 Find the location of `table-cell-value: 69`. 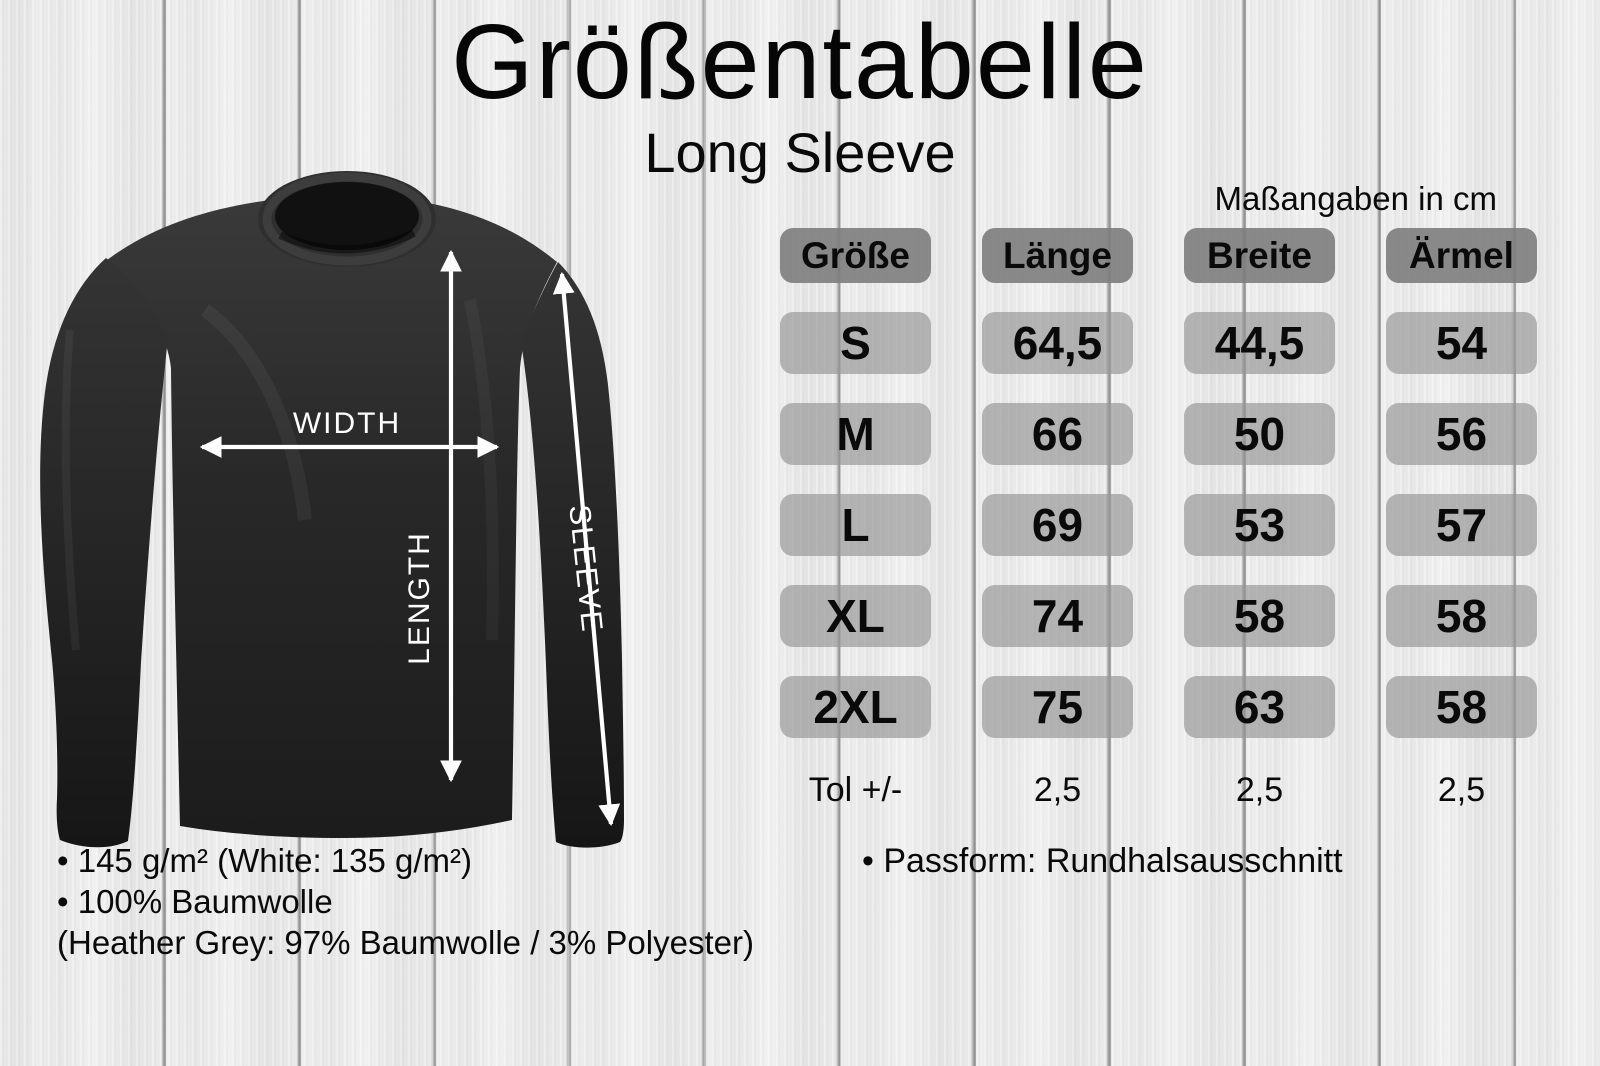

table-cell-value: 69 is located at coordinates (1057, 525).